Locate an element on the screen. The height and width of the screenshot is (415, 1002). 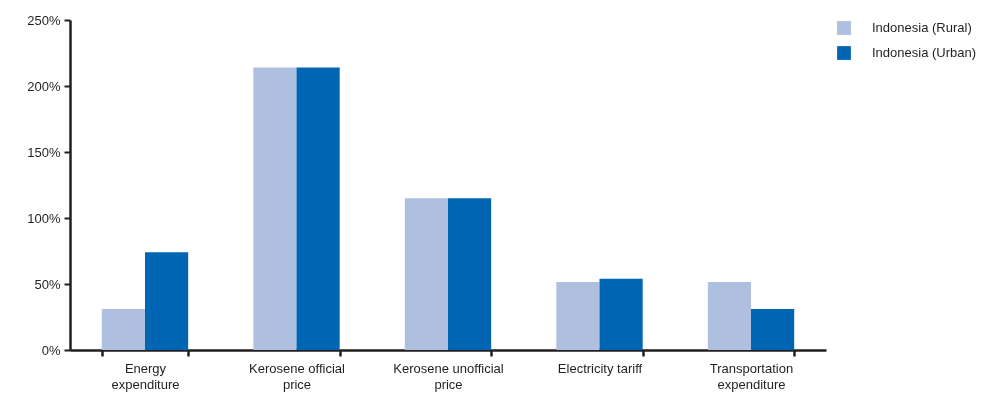
x-tick-label: Transportation expenditure is located at coordinates (751, 376).